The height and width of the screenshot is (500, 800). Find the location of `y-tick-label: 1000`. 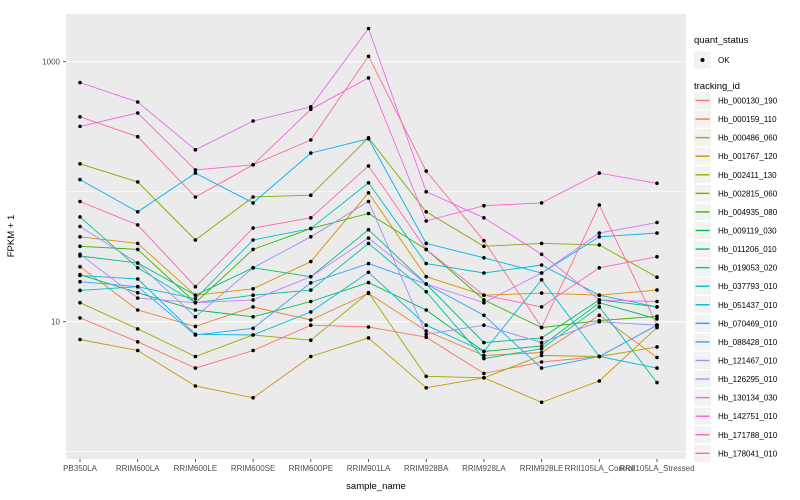

y-tick-label: 1000 is located at coordinates (51, 62).